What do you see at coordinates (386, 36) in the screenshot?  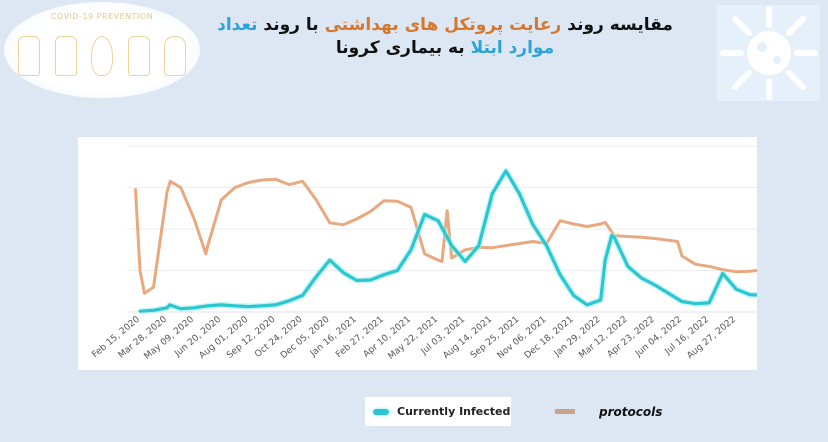 I see `title-highlight-cases: تعداد موارد ابتلا` at bounding box center [386, 36].